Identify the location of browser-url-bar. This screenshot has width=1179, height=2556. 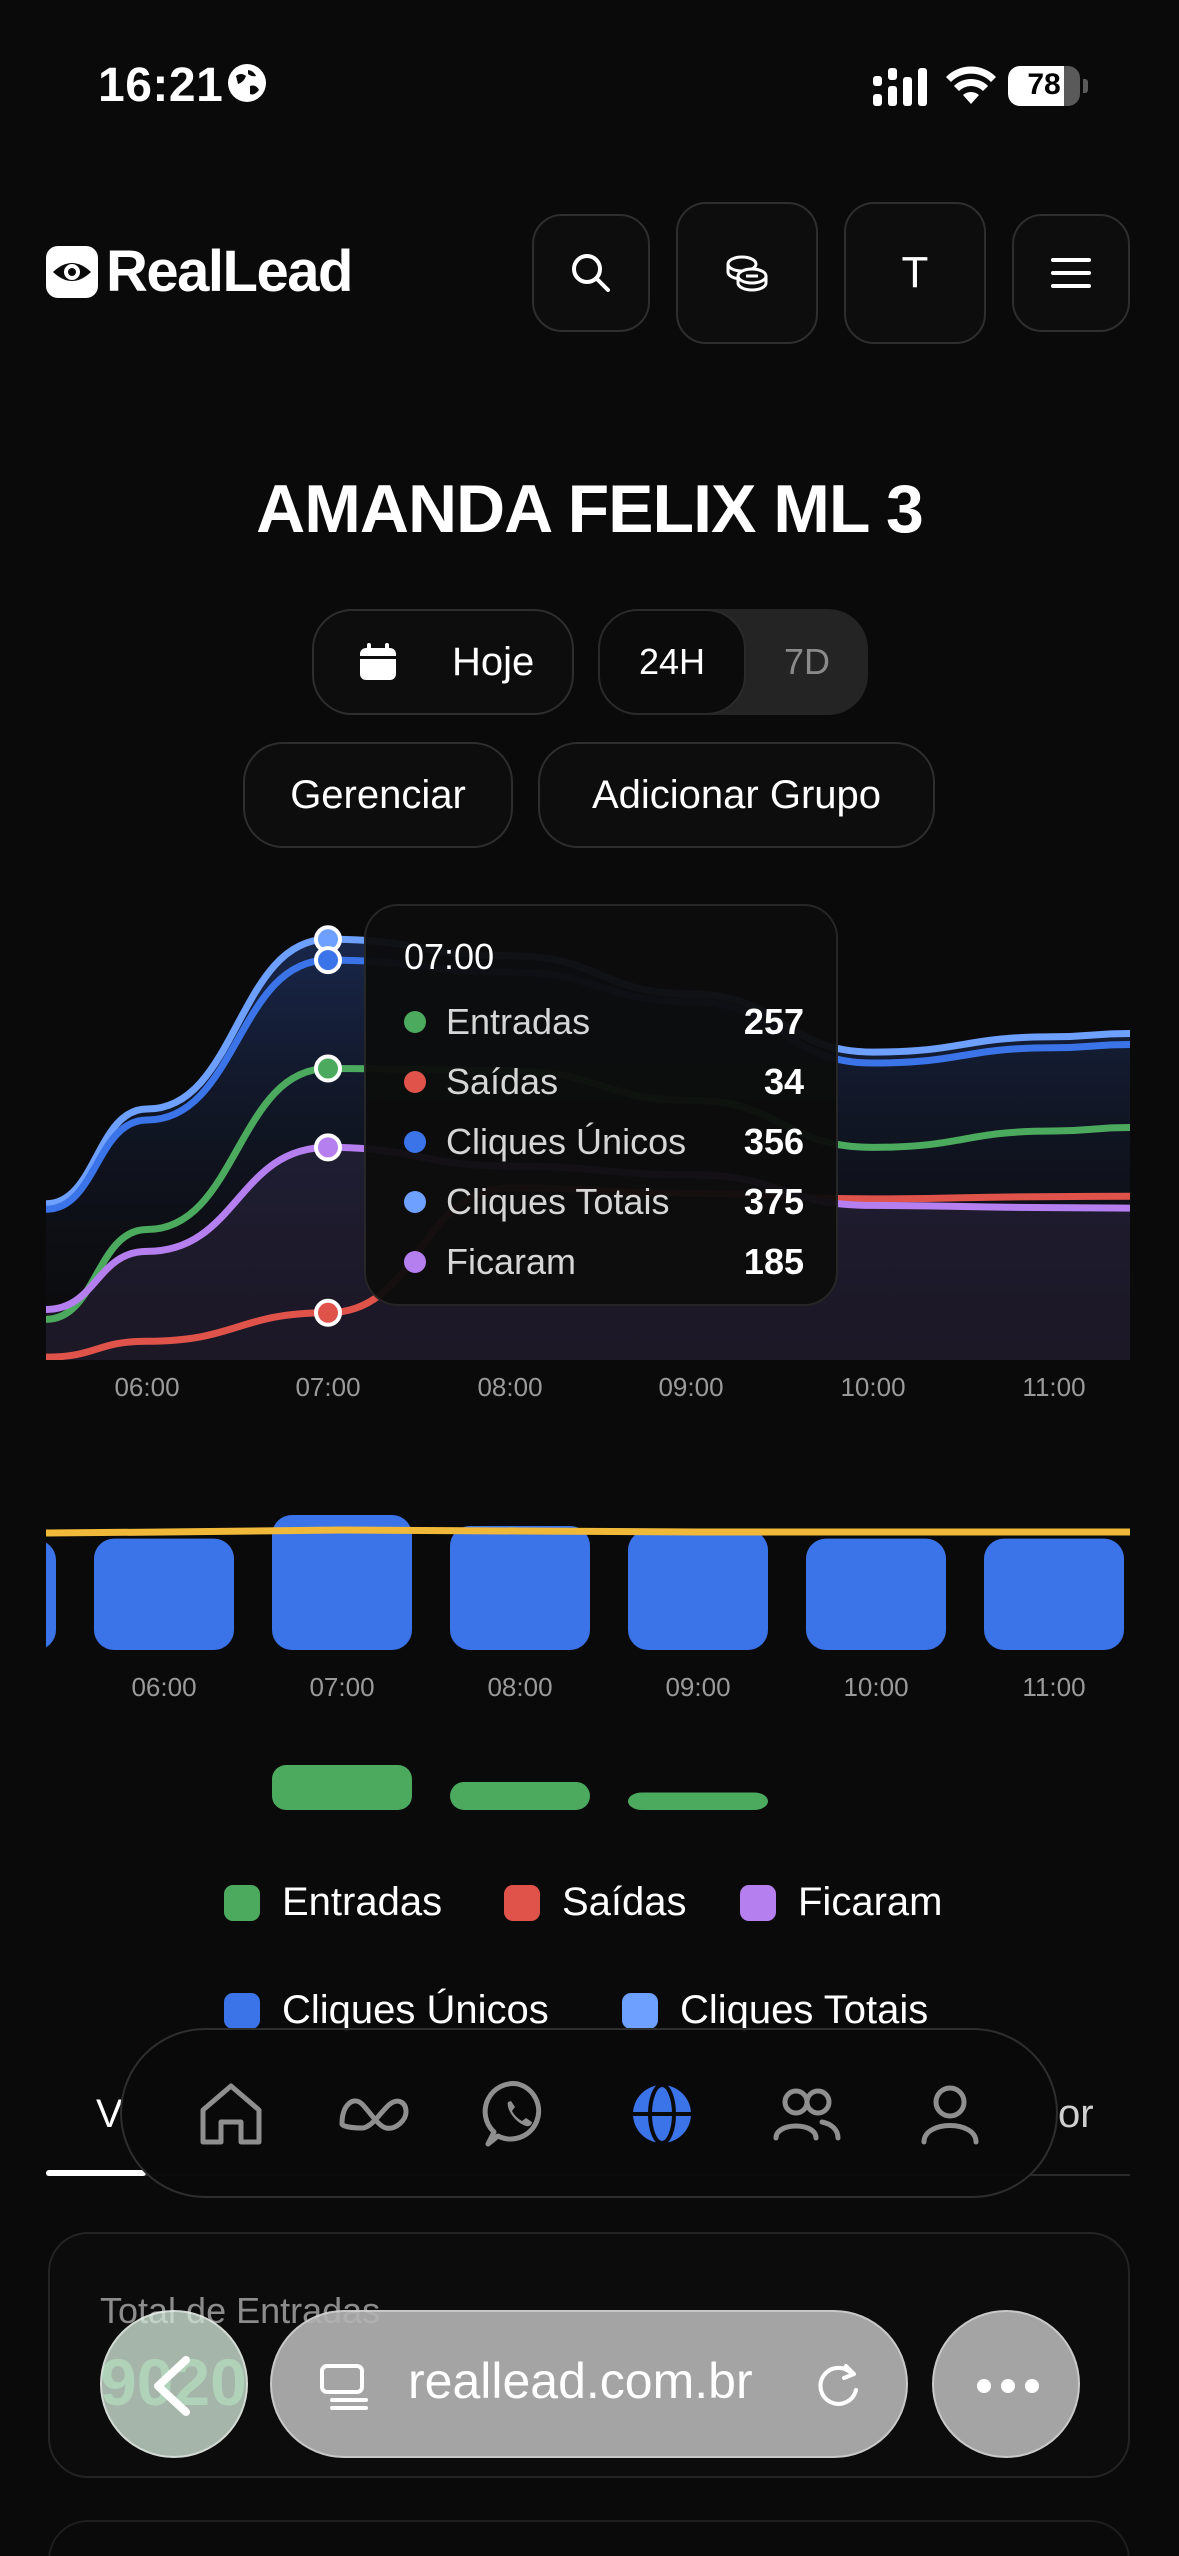
(589, 2384).